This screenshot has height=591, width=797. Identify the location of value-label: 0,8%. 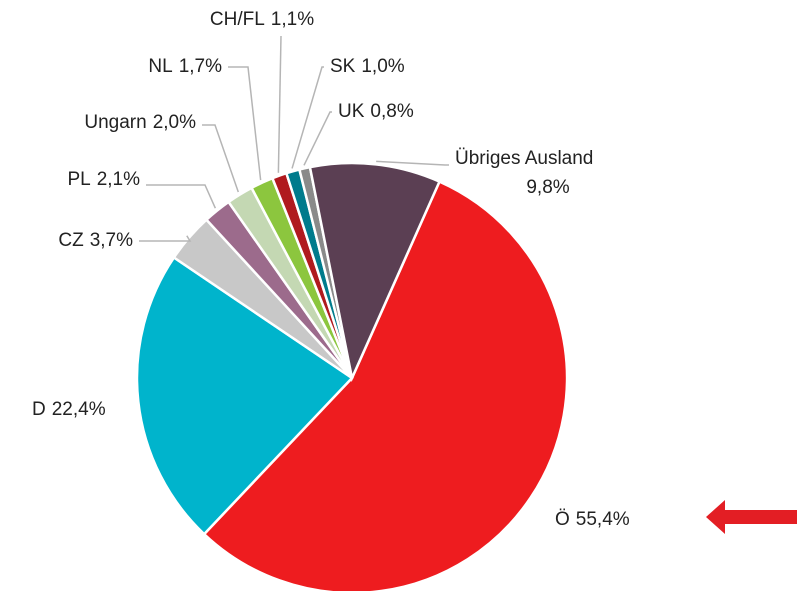
(391, 111).